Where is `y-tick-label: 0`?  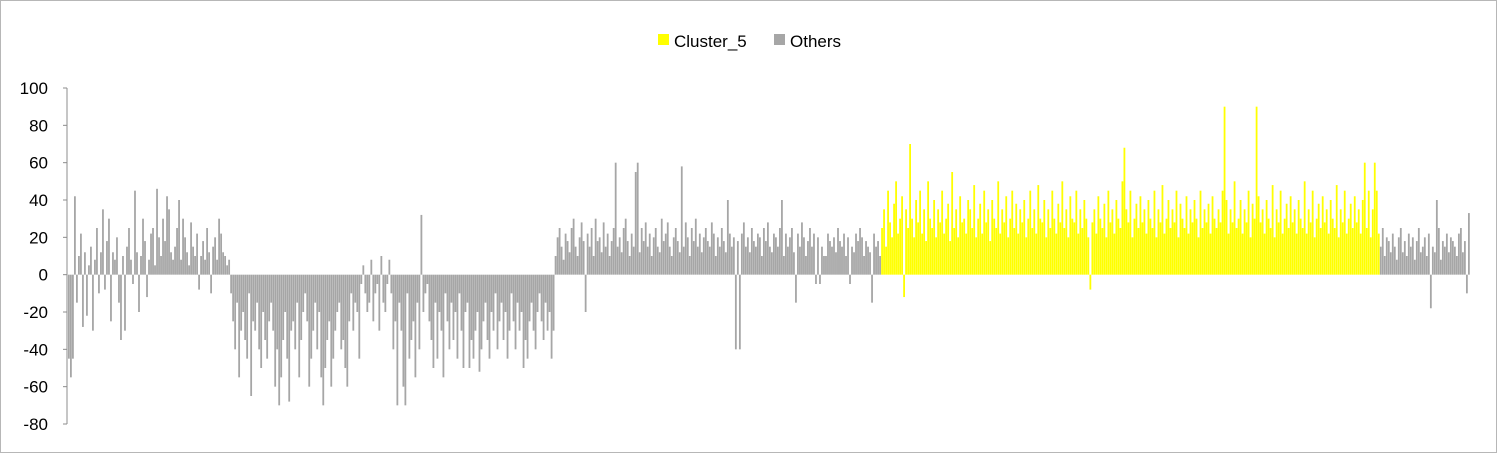 y-tick-label: 0 is located at coordinates (43, 275).